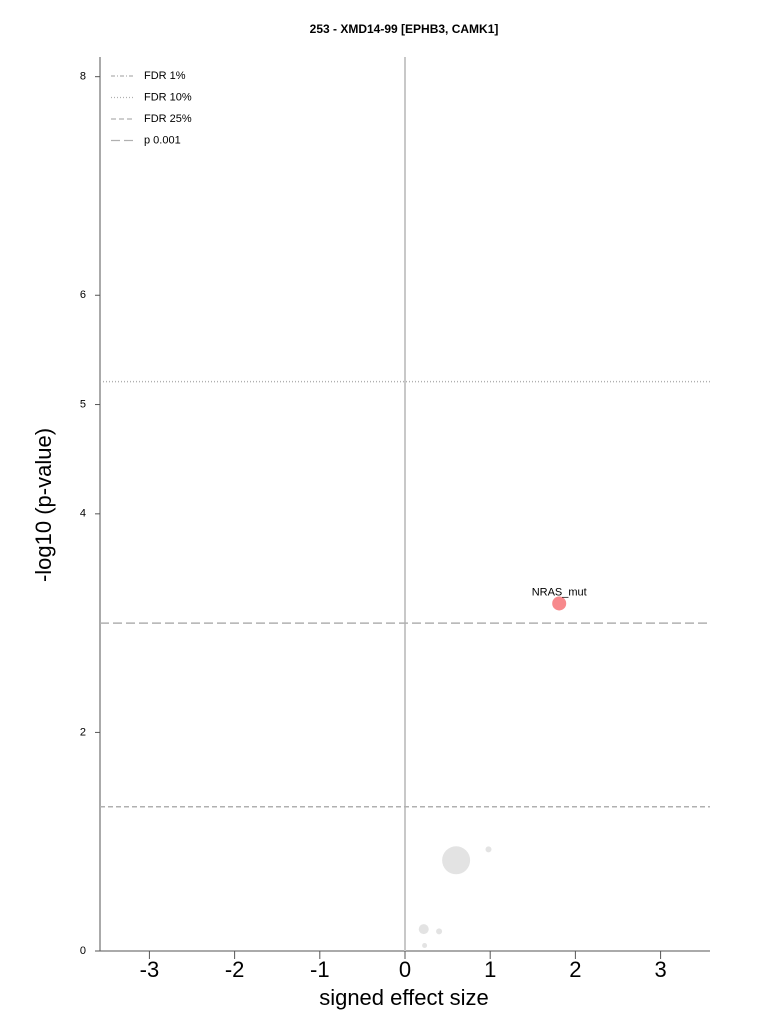 Image resolution: width=768 pixels, height=1024 pixels. I want to click on x-axis-label: signed effect size, so click(404, 997).